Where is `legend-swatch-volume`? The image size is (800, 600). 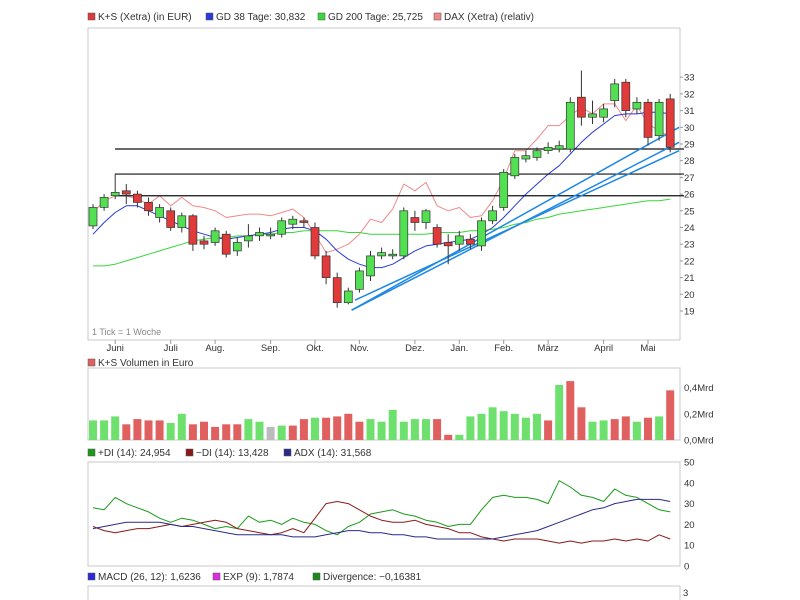 legend-swatch-volume is located at coordinates (91, 362).